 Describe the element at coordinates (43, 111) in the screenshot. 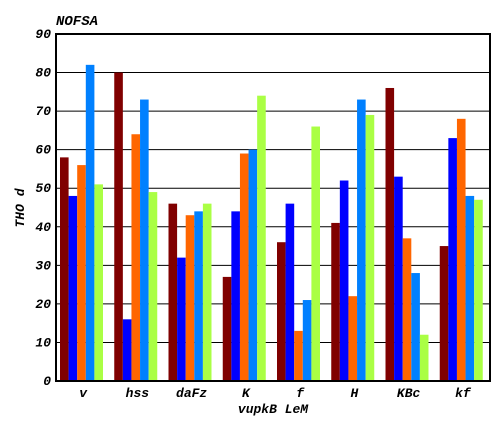

I see `y-tick-label: 70` at that location.